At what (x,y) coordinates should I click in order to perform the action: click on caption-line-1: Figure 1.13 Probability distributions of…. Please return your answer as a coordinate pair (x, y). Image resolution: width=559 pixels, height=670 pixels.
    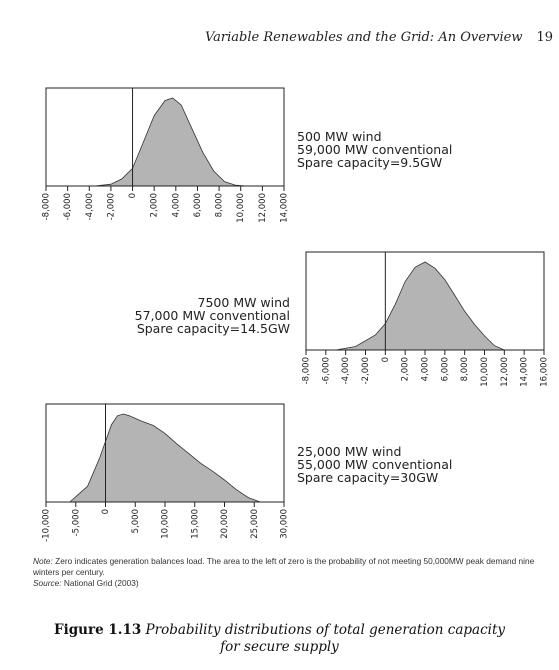
    Looking at the image, I should click on (279, 630).